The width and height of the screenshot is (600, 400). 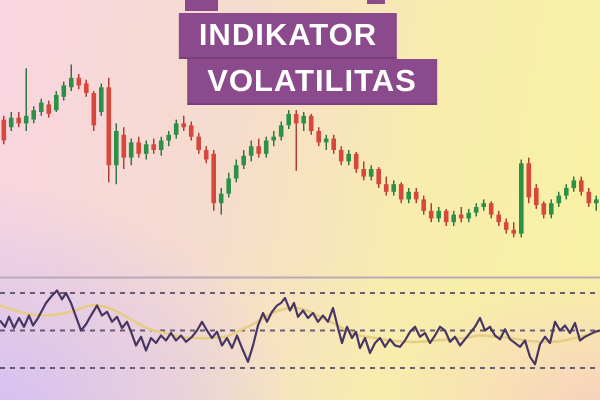 What do you see at coordinates (201, 5) in the screenshot?
I see `cropped-banner-fragment-left` at bounding box center [201, 5].